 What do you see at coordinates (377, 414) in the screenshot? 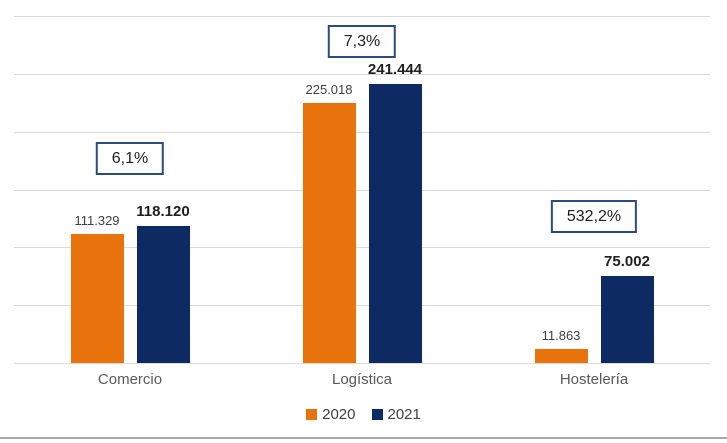
I see `legend-swatch-2021` at bounding box center [377, 414].